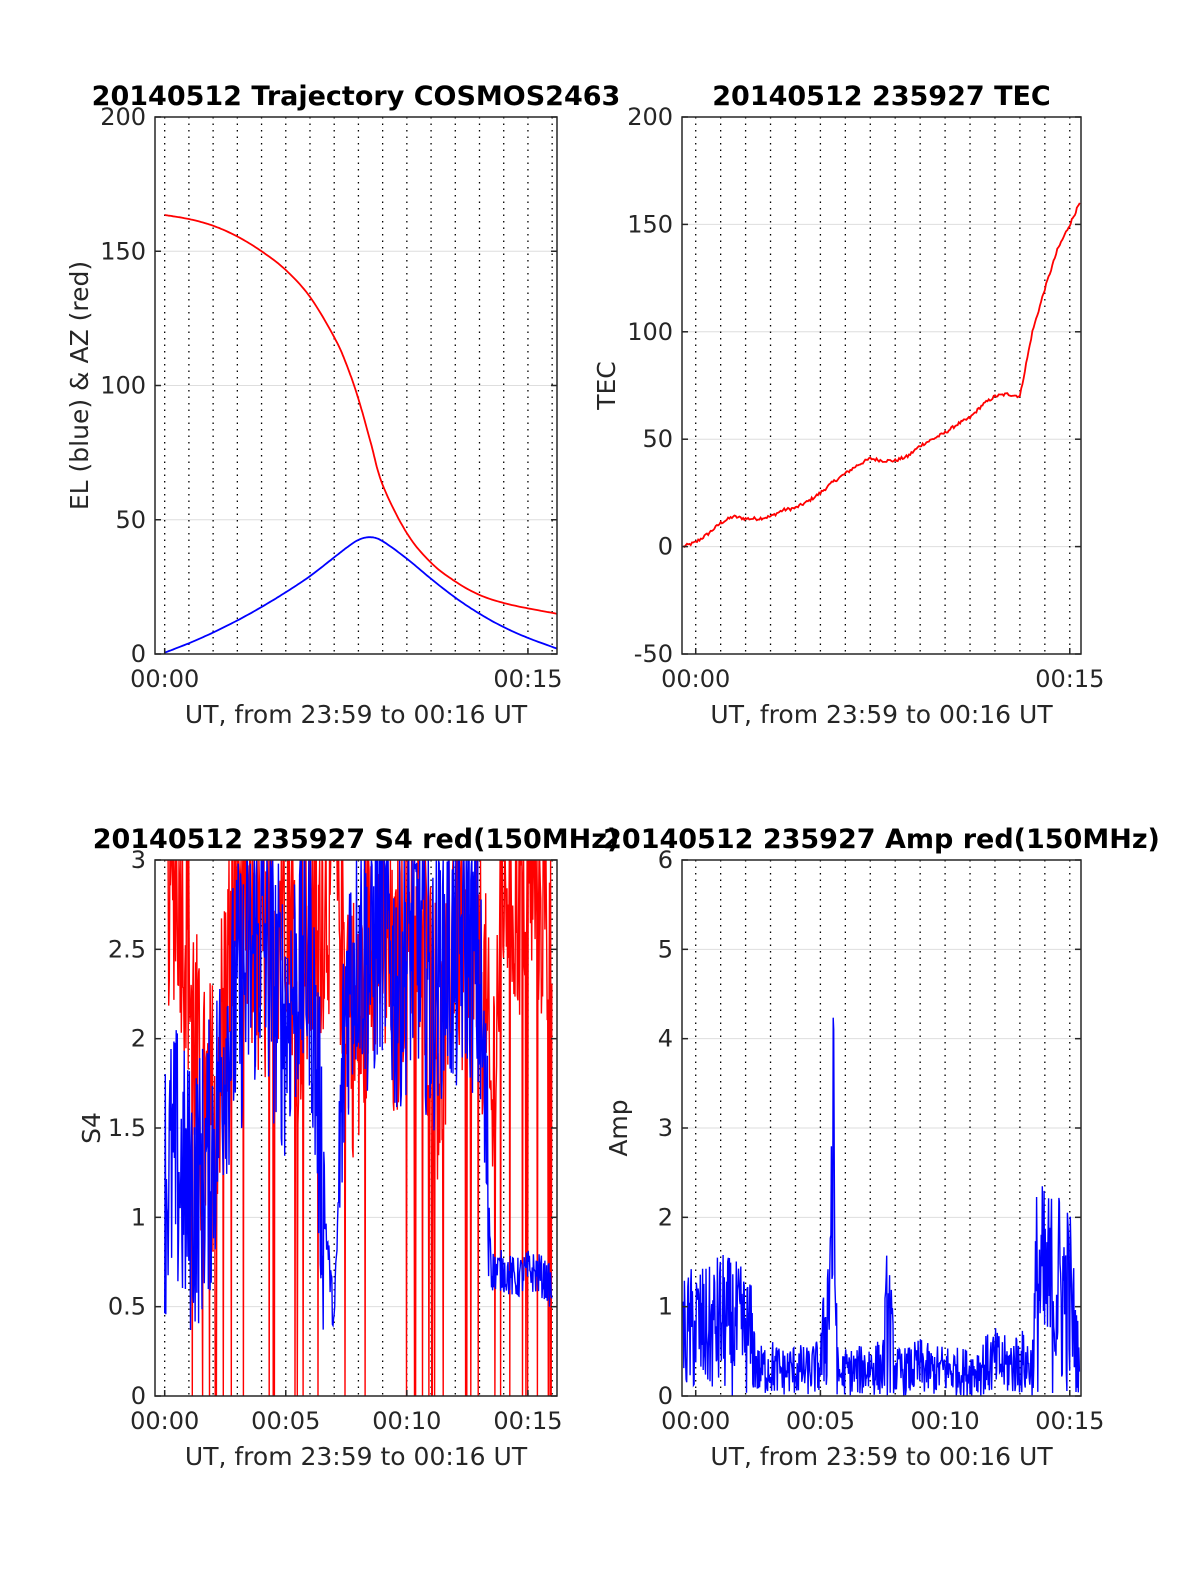 This screenshot has height=1575, width=1200. I want to click on tec-ytick-label-0: -50, so click(653, 654).